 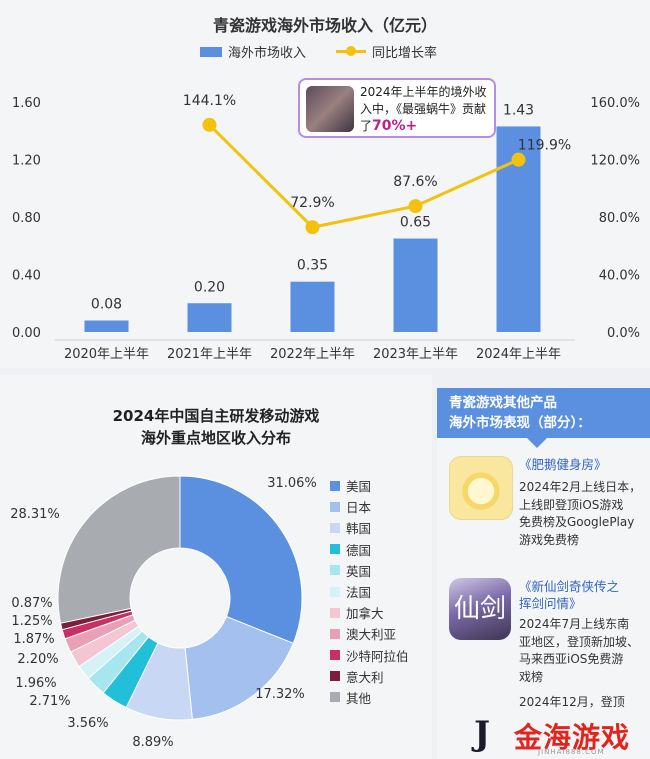 I want to click on pie-slice-label: 2.71%, so click(x=49, y=701).